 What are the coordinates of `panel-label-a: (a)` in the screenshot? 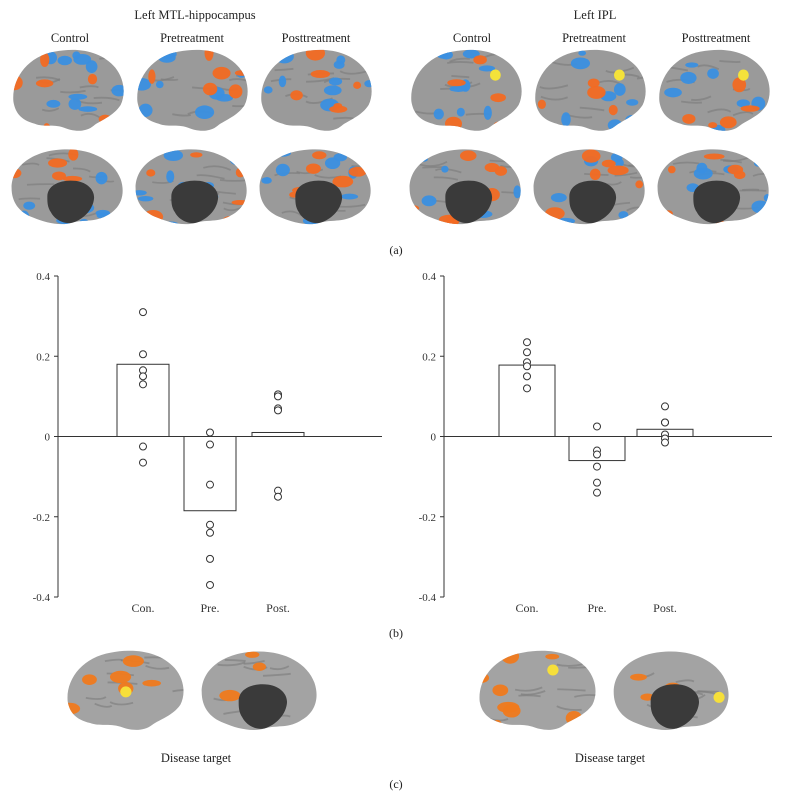 It's located at (396, 250).